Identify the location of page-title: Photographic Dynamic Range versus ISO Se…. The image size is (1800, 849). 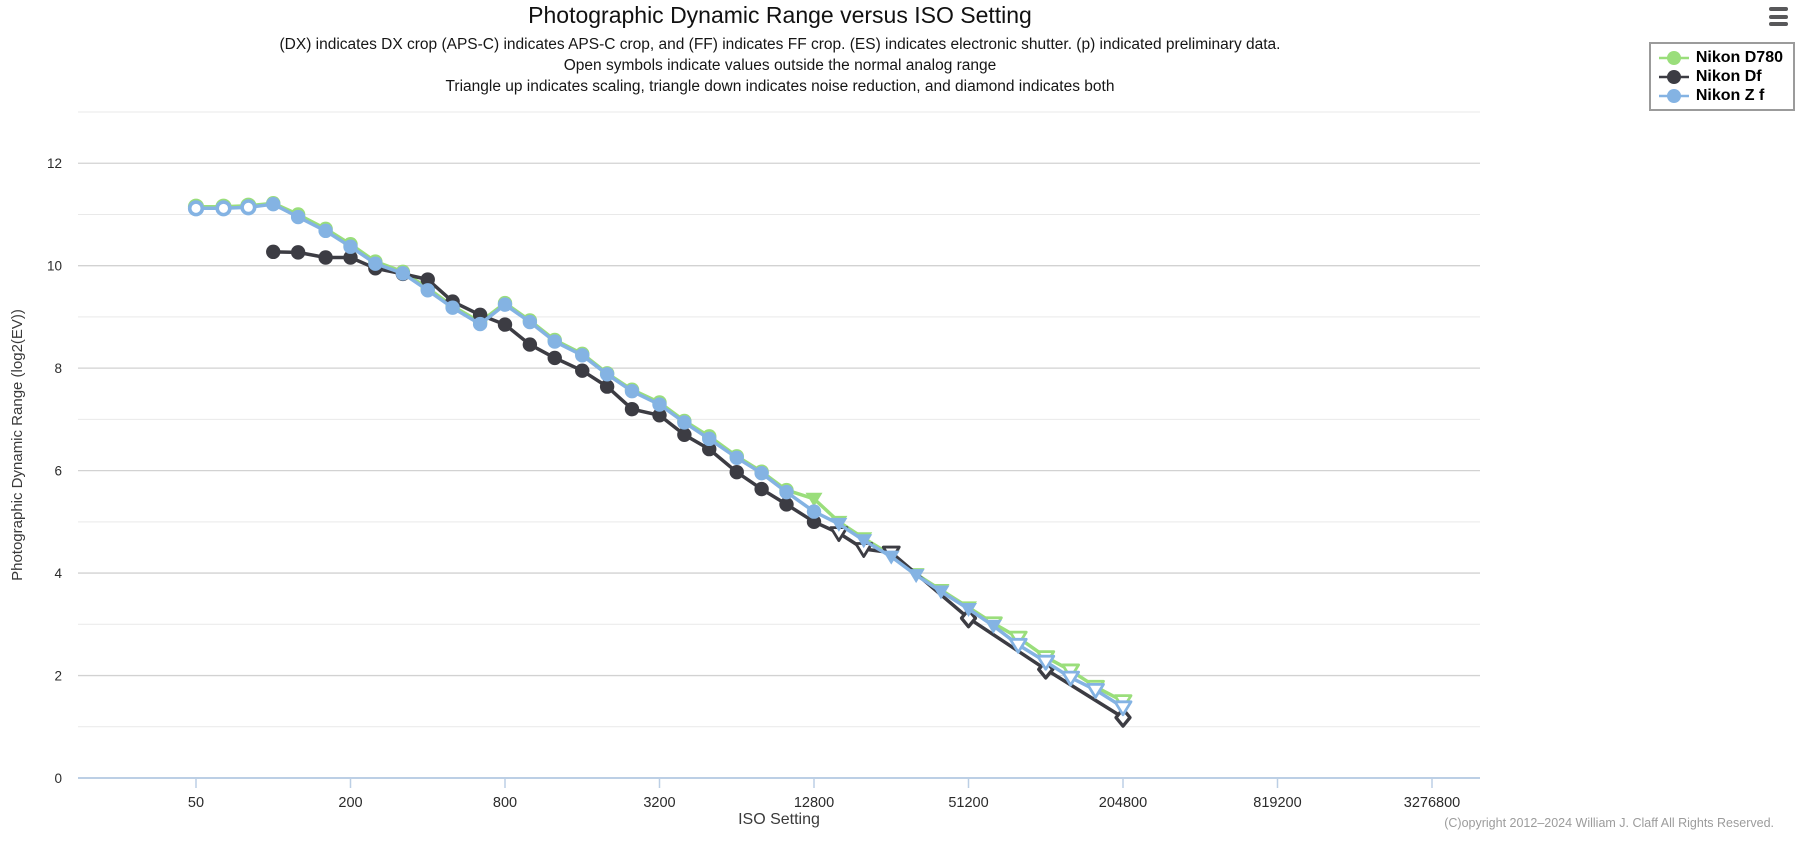
(780, 15).